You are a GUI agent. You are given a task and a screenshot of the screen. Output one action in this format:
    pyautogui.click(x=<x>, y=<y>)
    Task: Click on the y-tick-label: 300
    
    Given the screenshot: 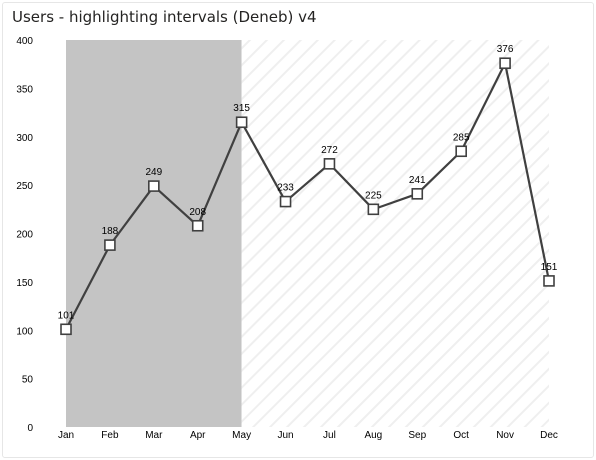 What is the action you would take?
    pyautogui.click(x=24, y=138)
    